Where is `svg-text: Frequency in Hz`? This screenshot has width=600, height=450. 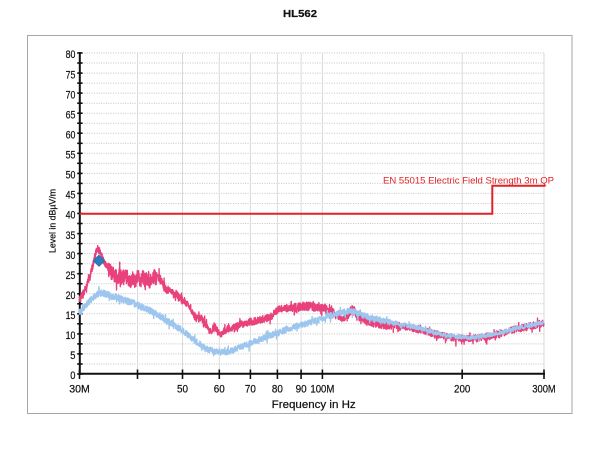 svg-text: Frequency in Hz is located at coordinates (314, 405).